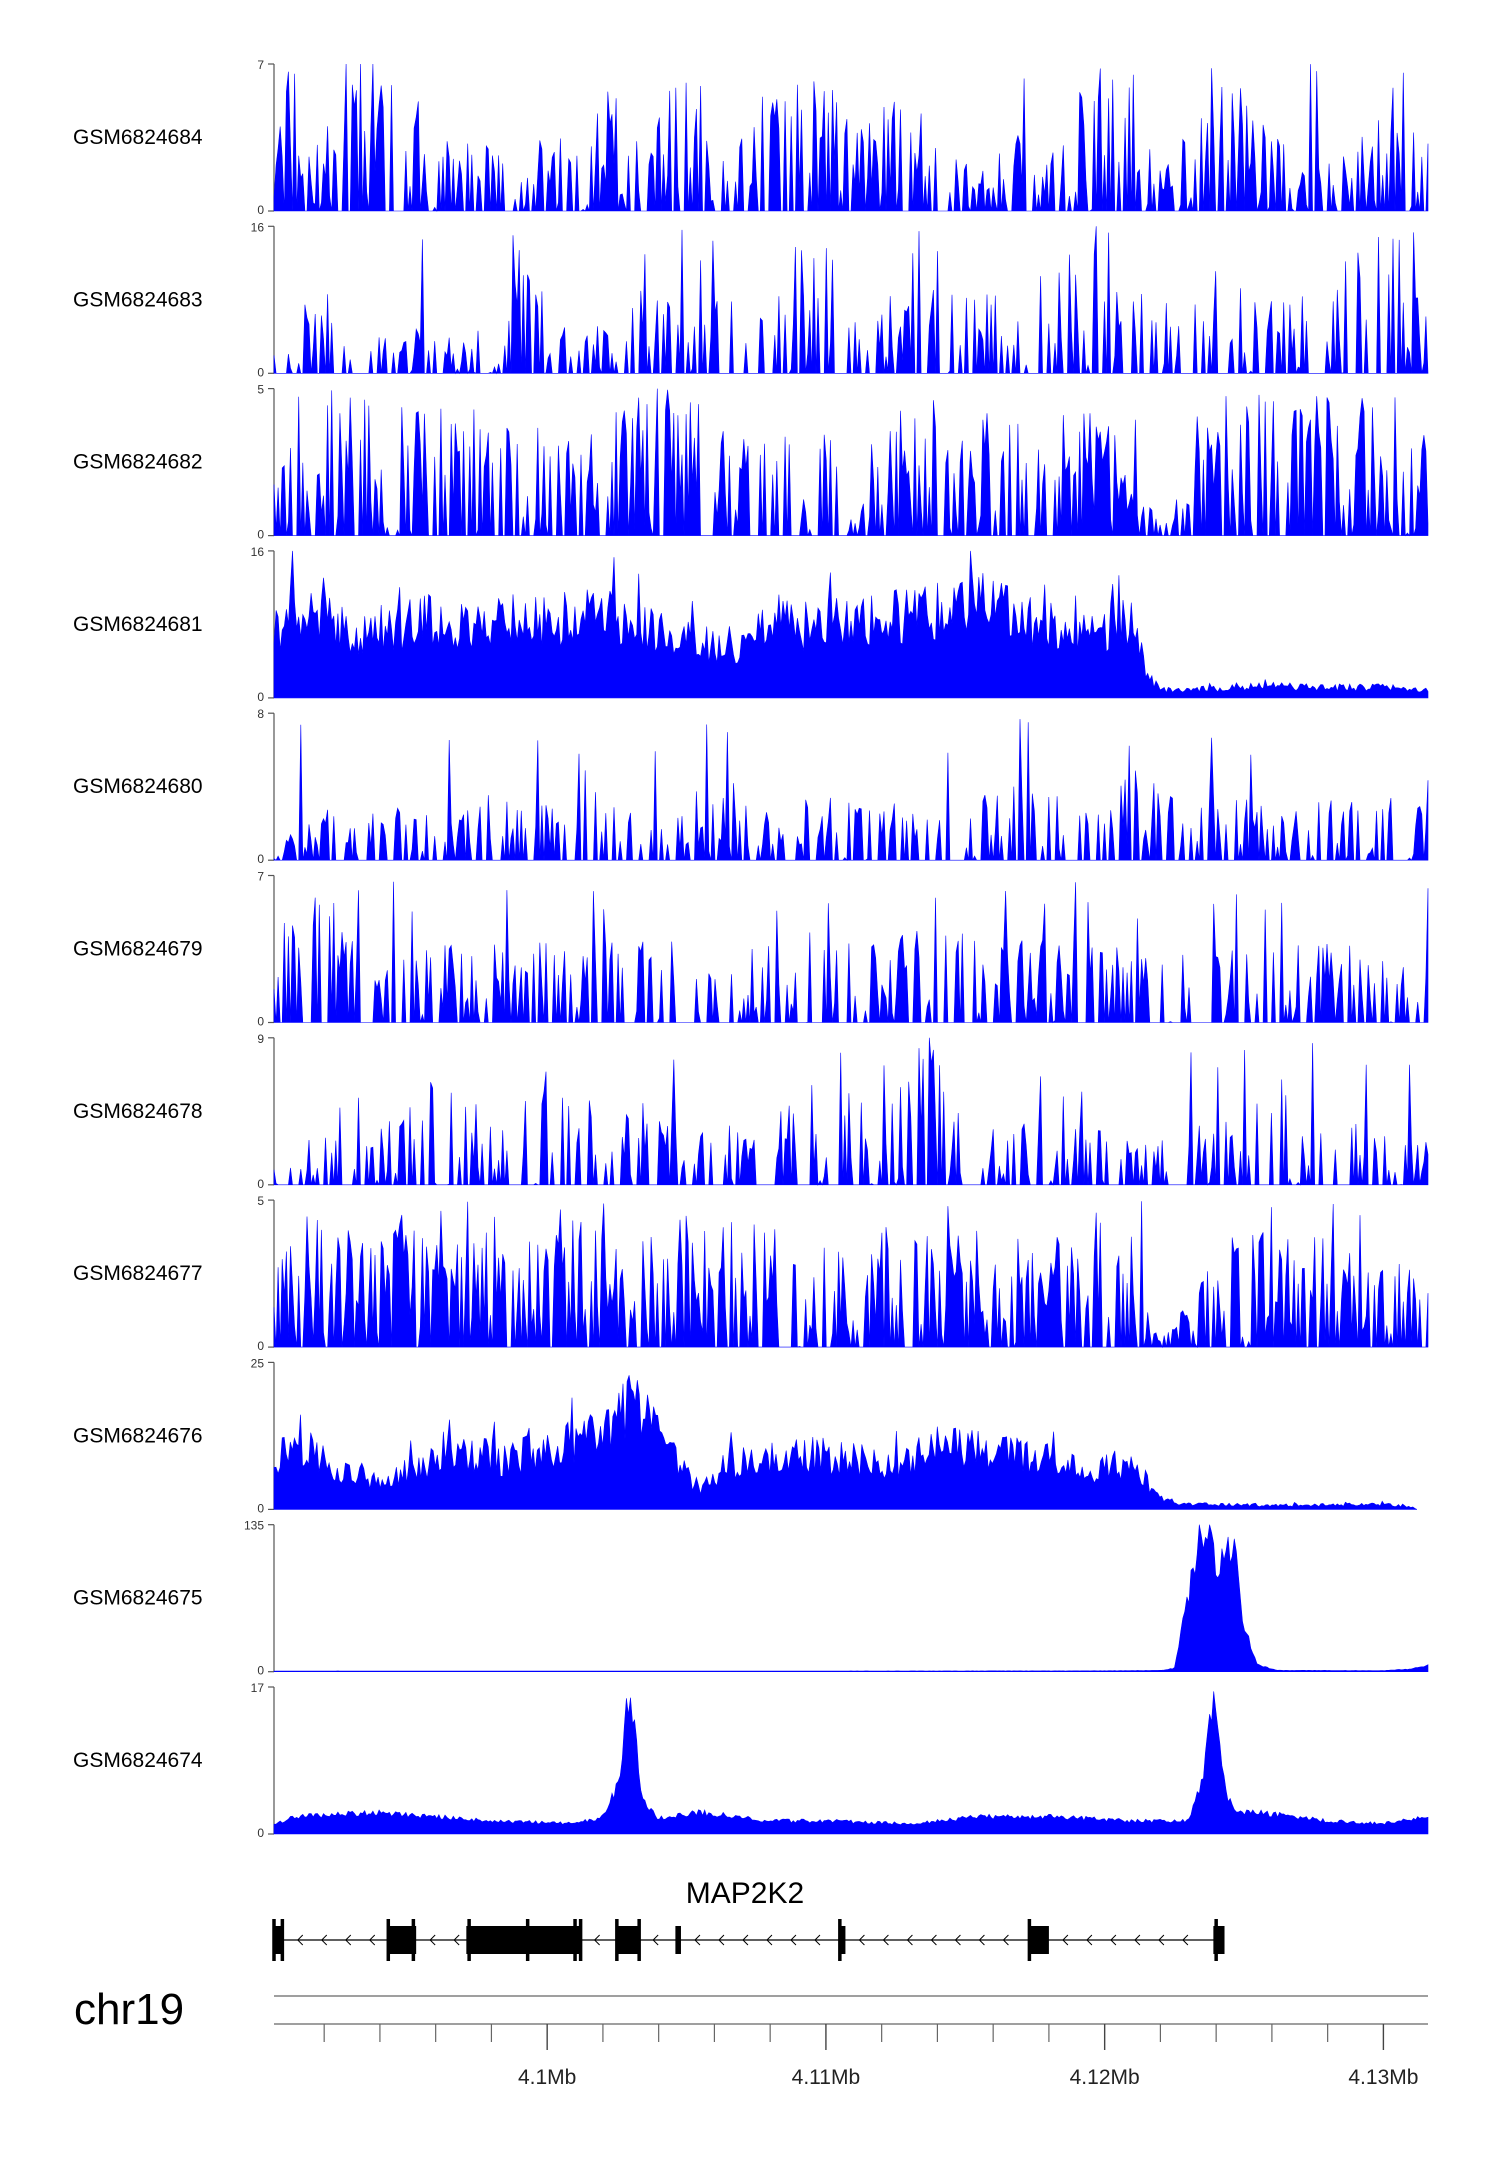 Image resolution: width=1500 pixels, height=2170 pixels. Describe the element at coordinates (751, 2037) in the screenshot. I see `genomic-axis: chr19 4.1Mb 4.11Mb 4.12Mb 4.13Mb` at that location.